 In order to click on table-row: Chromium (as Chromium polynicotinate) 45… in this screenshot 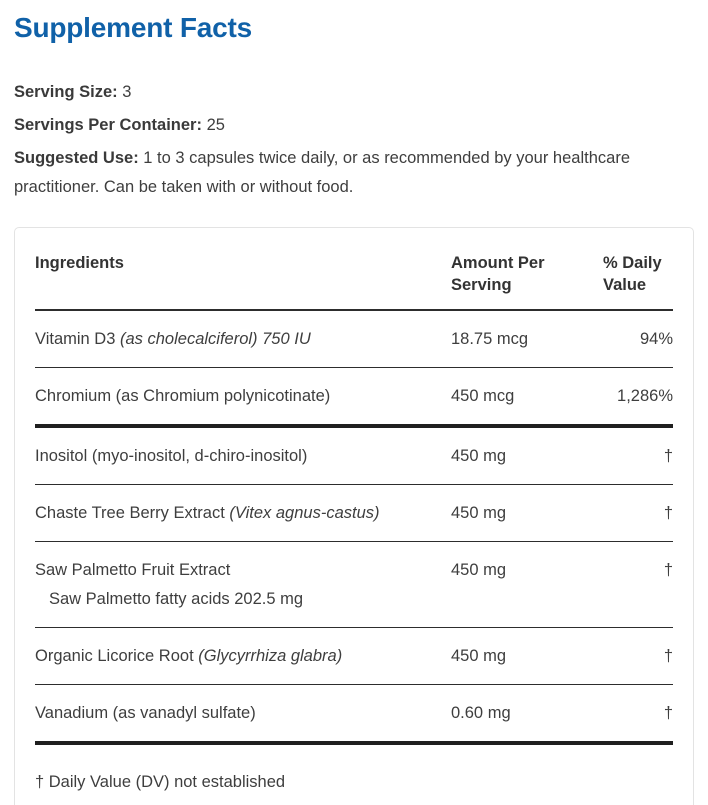, I will do `click(354, 398)`.